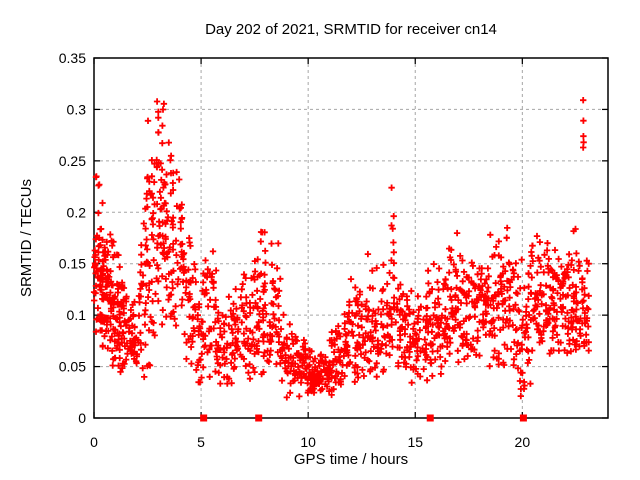 The image size is (640, 480). What do you see at coordinates (415, 442) in the screenshot?
I see `x-tick-label: 15` at bounding box center [415, 442].